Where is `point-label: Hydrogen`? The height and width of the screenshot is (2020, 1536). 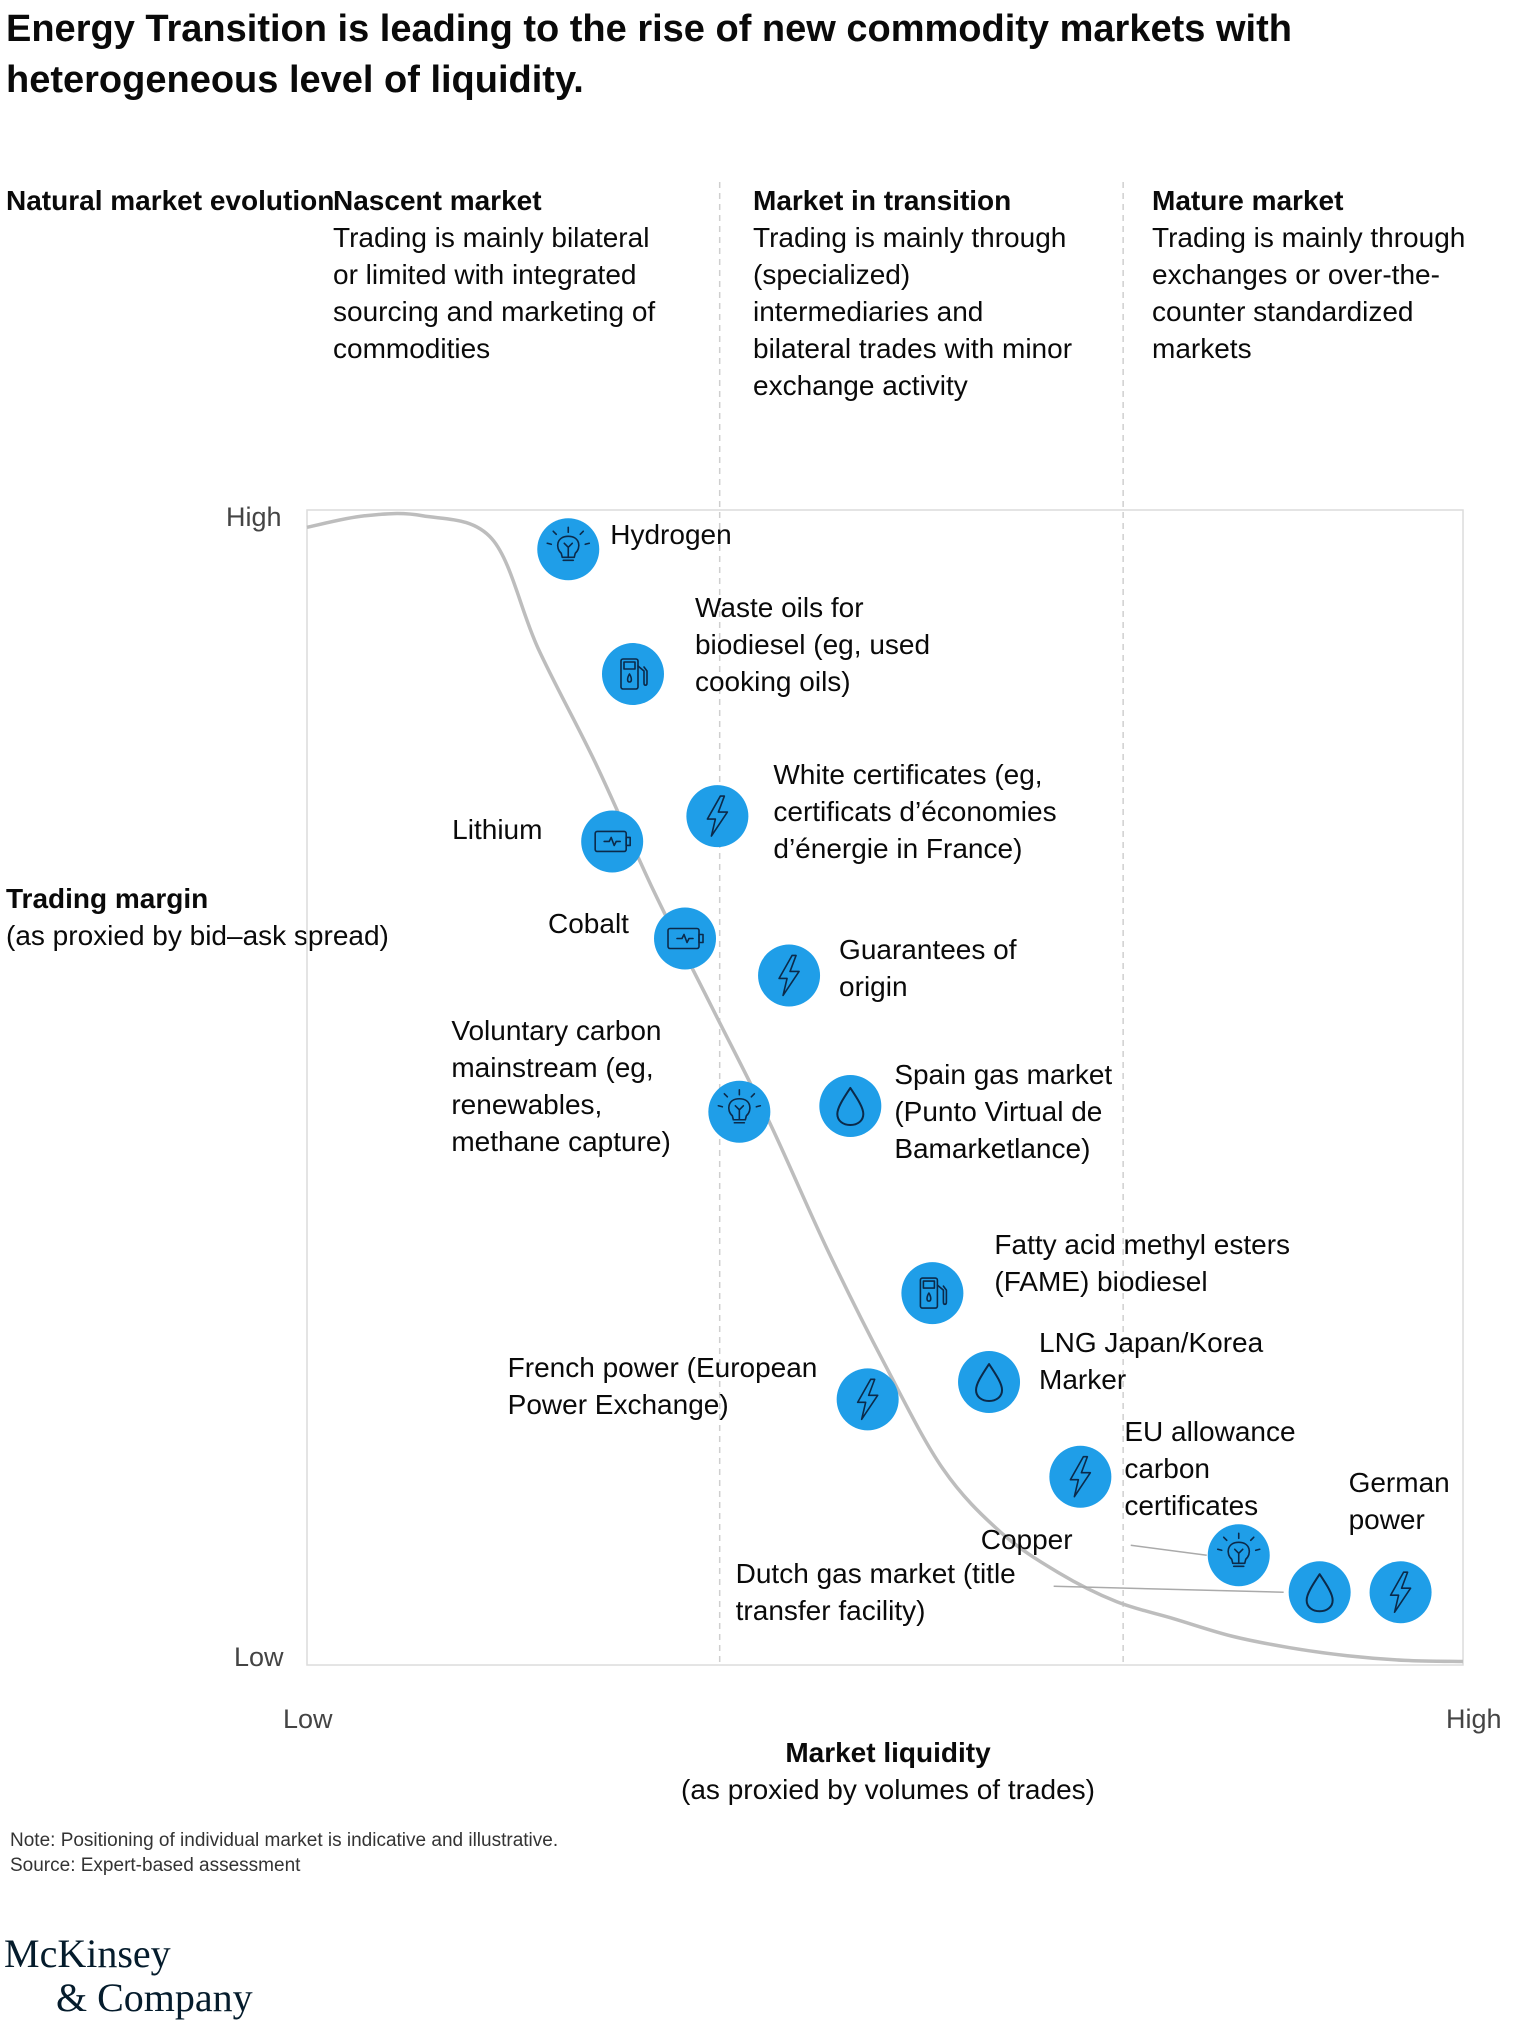
point-label: Hydrogen is located at coordinates (671, 535).